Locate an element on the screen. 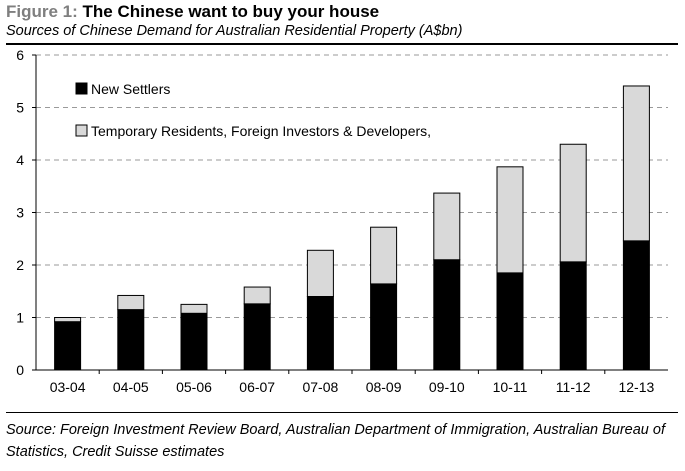 This screenshot has height=471, width=685. y-tick-label: 6 is located at coordinates (20, 55).